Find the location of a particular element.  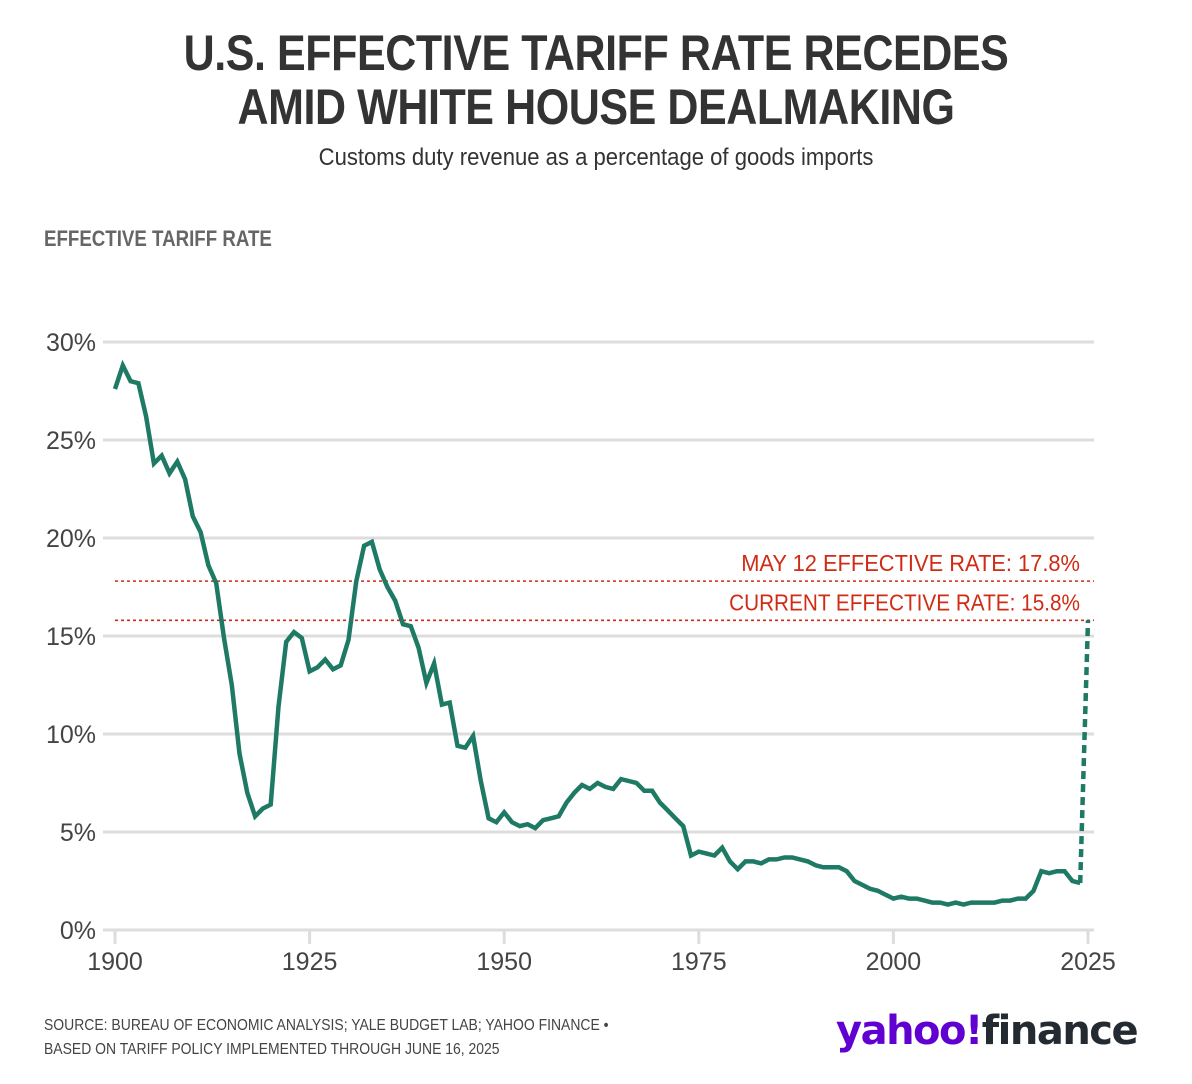

chart-title-line-2: AMID WHITE HOUSE DEALMAKING is located at coordinates (596, 107).